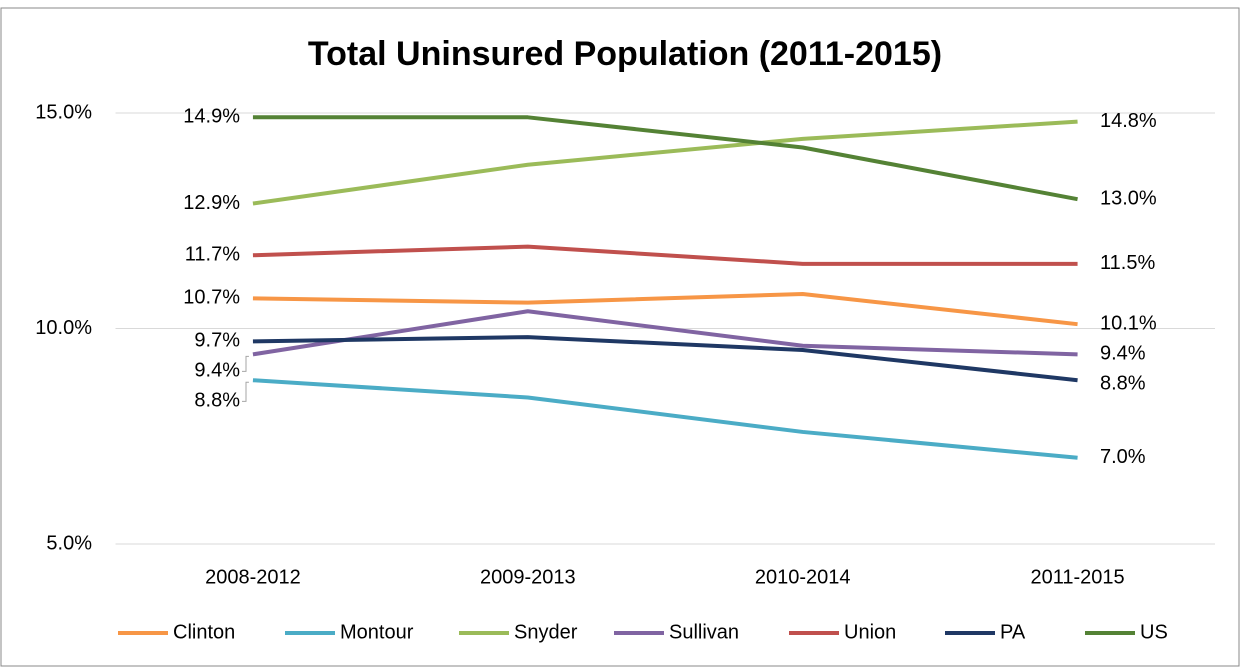  What do you see at coordinates (217, 341) in the screenshot?
I see `data-label: 9.7%` at bounding box center [217, 341].